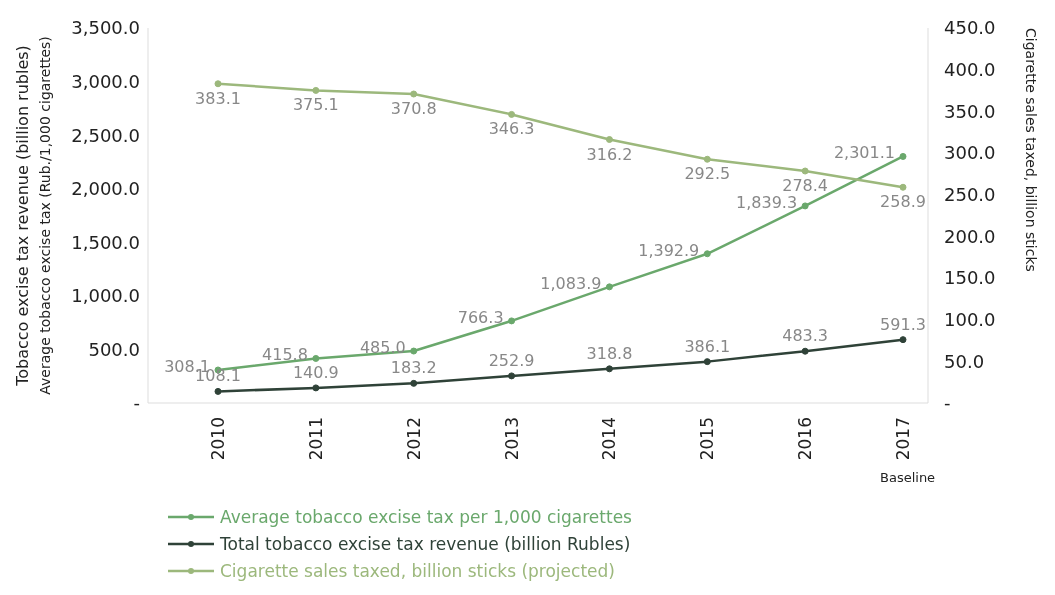 This screenshot has width=1055, height=595. Describe the element at coordinates (1031, 150) in the screenshot. I see `y2-axis-title: Cigarette sales taxed, billion sticks` at that location.